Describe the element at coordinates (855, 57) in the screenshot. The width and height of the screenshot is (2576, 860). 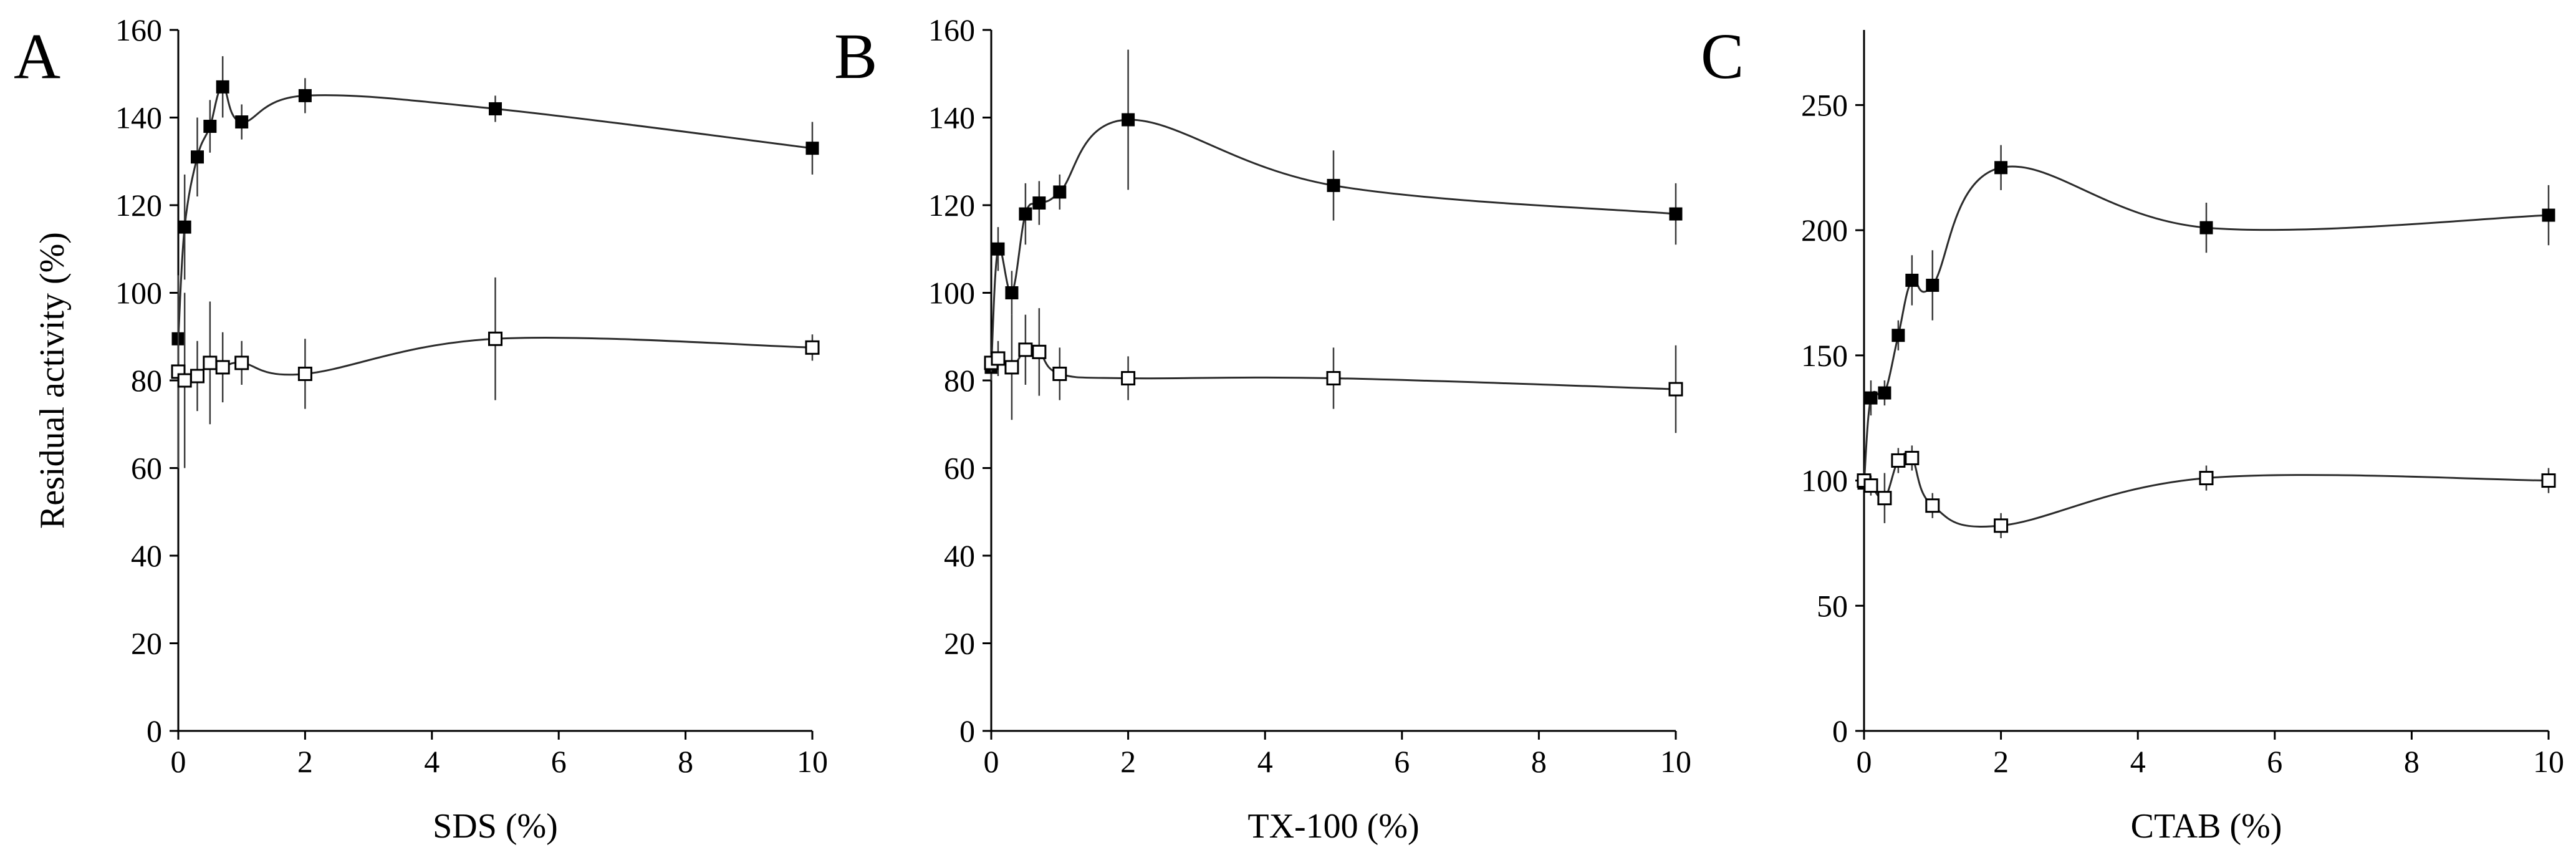
I see `panel-letter-b: B` at that location.